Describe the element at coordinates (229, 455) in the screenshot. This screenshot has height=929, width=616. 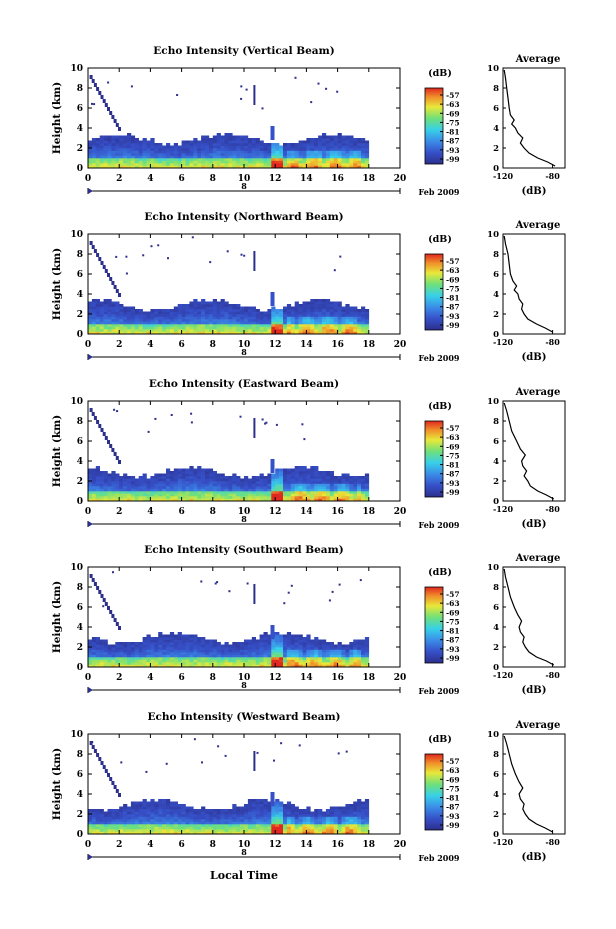
I see `heatmap-cells` at that location.